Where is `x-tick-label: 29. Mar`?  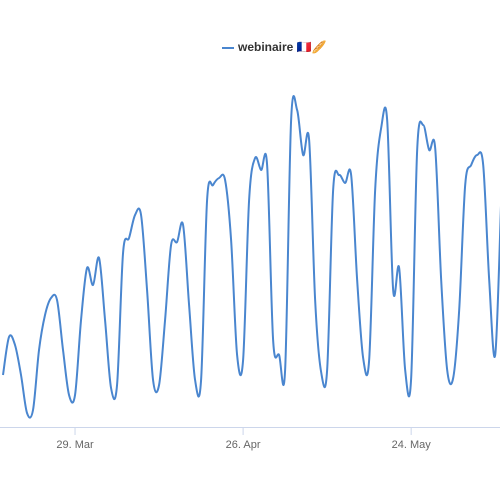
x-tick-label: 29. Mar is located at coordinates (75, 445).